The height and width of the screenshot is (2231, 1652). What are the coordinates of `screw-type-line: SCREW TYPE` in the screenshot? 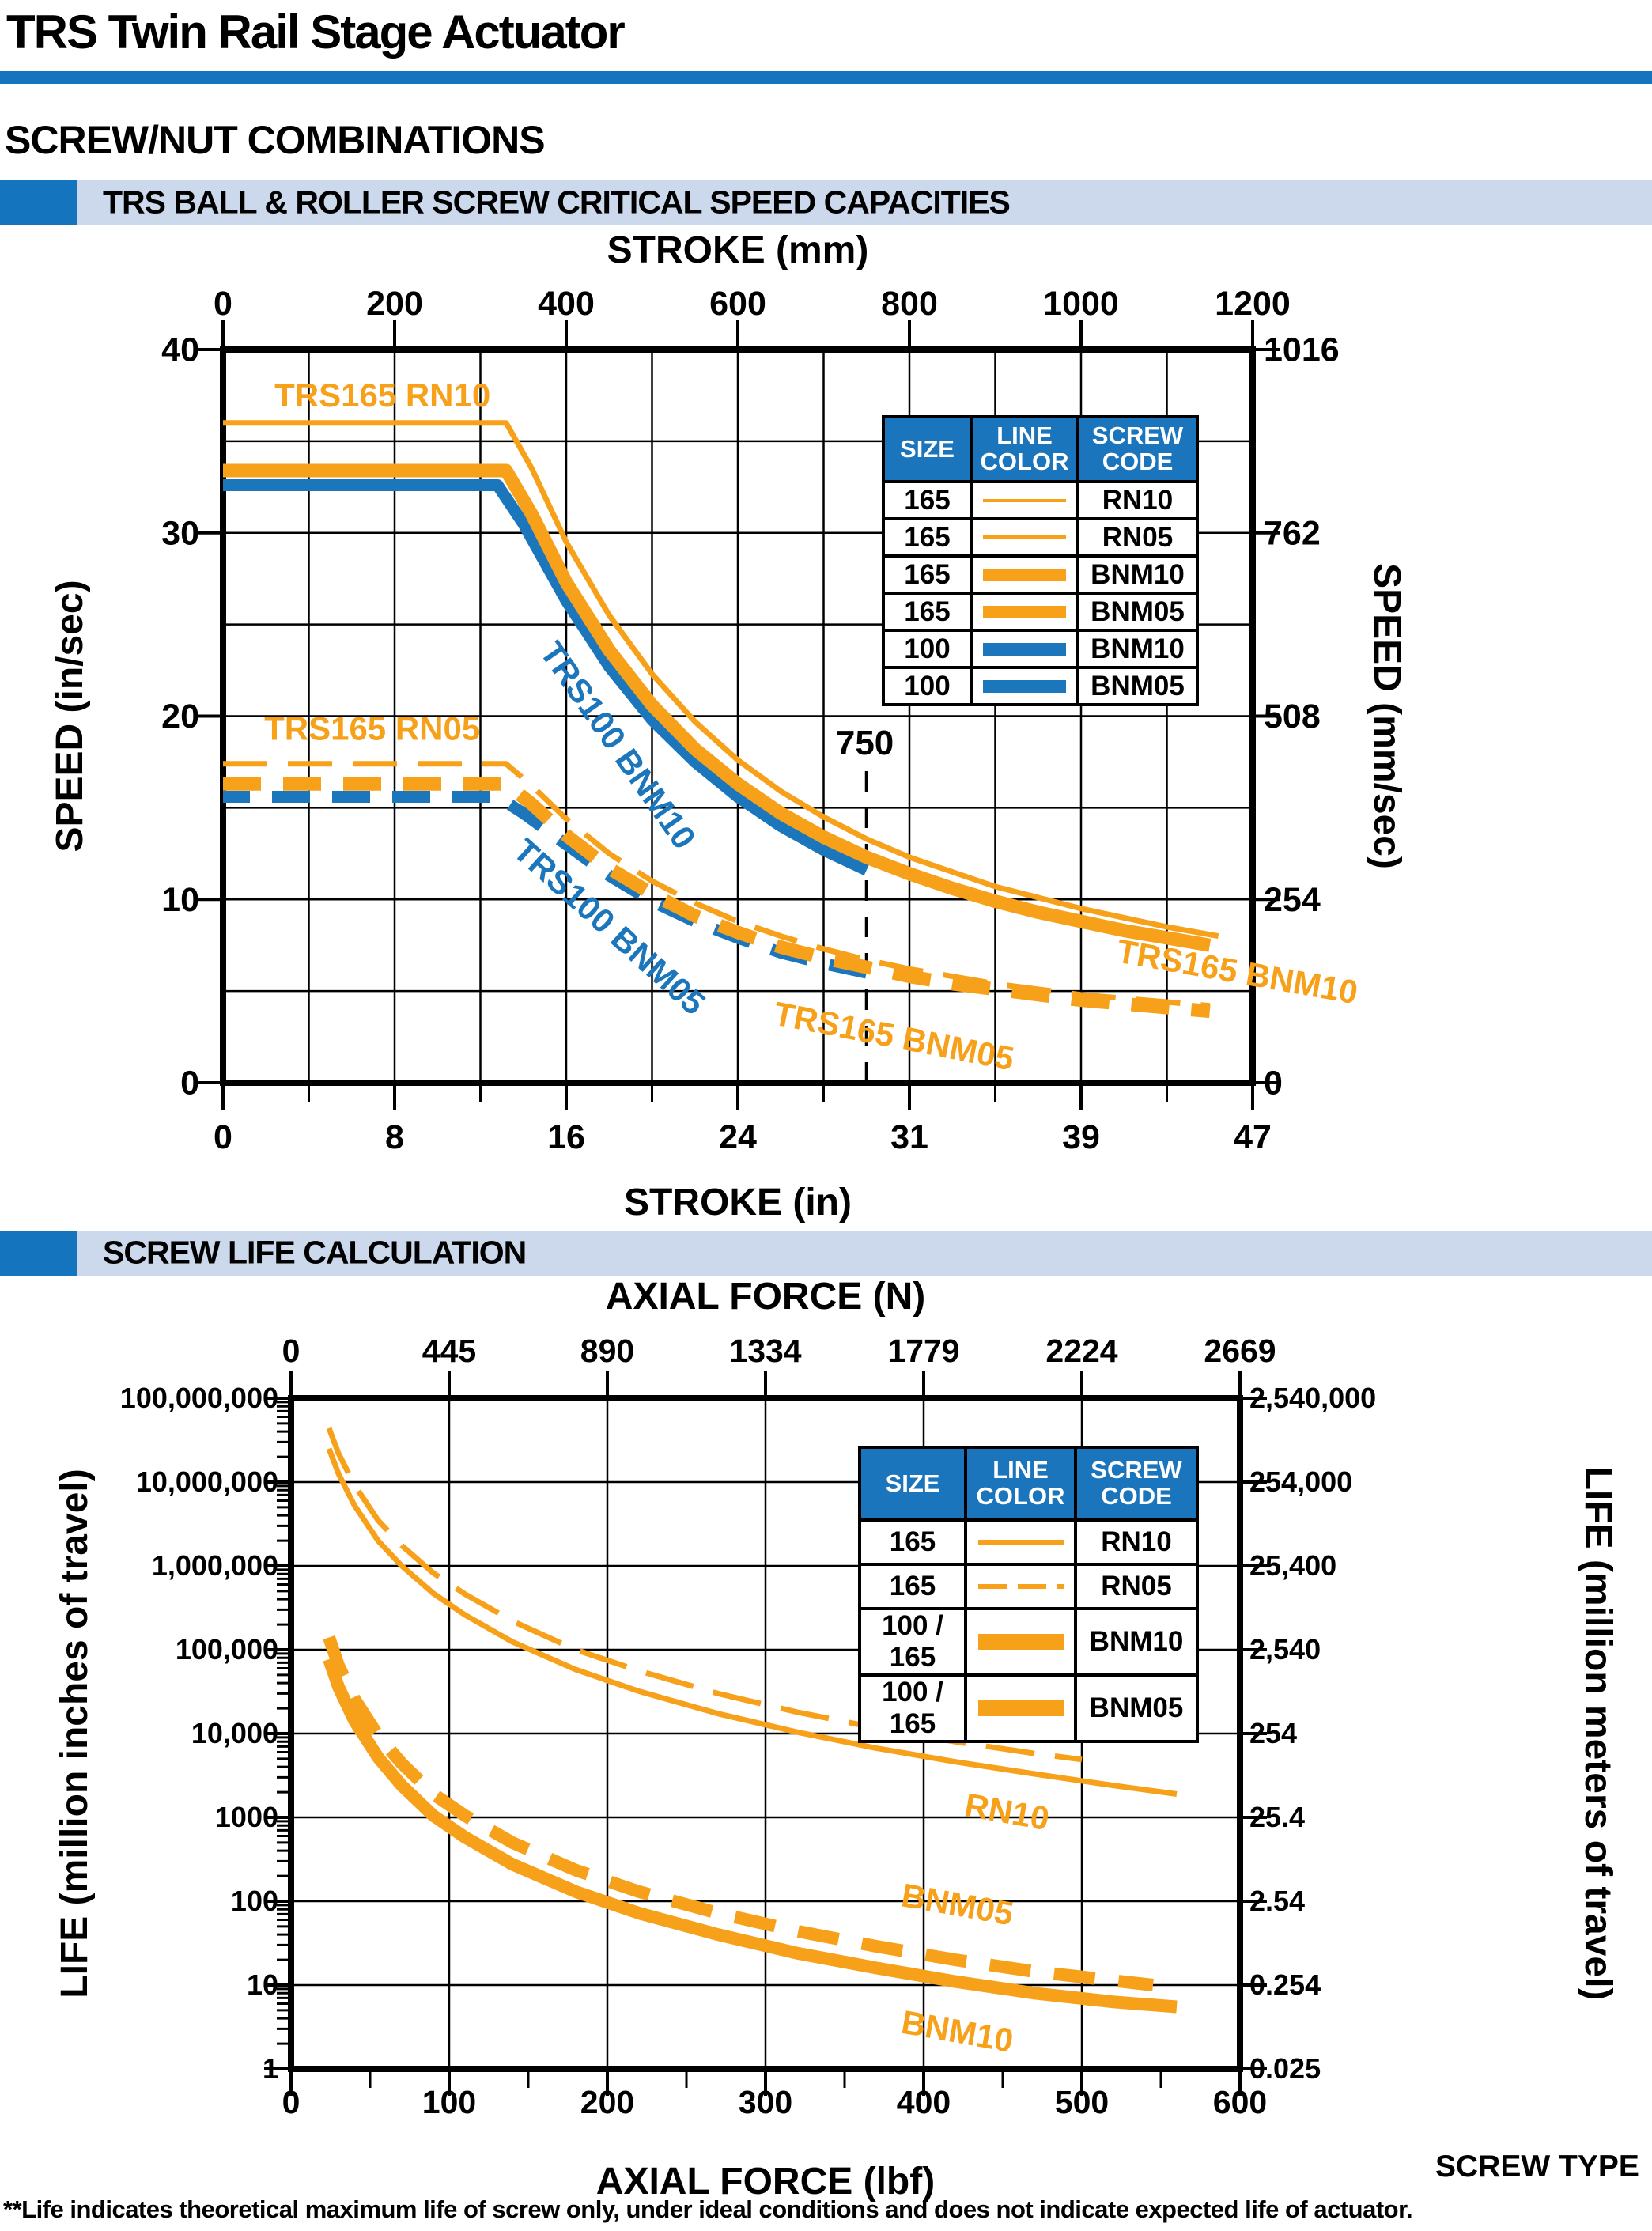 It's located at (1537, 2167).